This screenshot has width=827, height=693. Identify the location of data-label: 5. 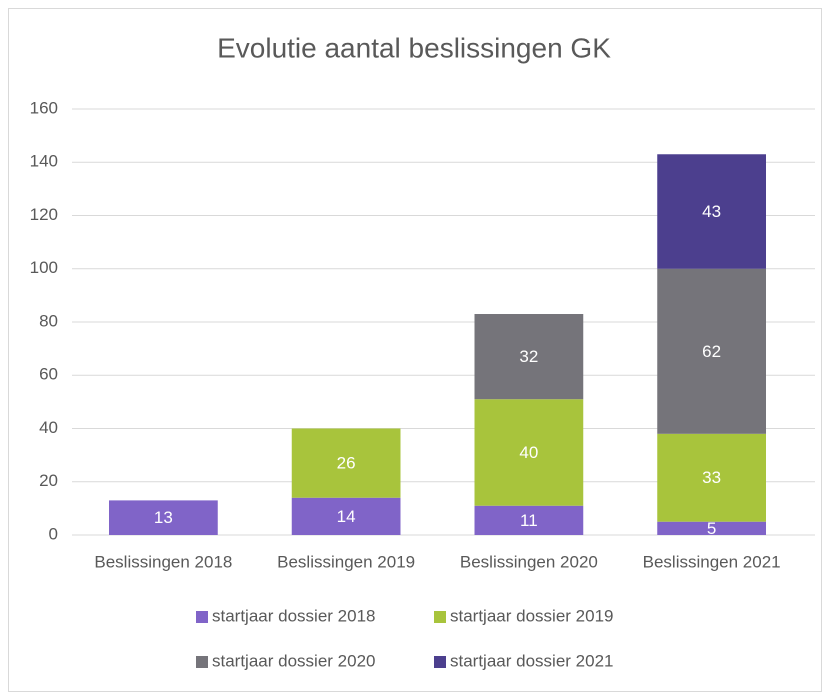
(711, 528).